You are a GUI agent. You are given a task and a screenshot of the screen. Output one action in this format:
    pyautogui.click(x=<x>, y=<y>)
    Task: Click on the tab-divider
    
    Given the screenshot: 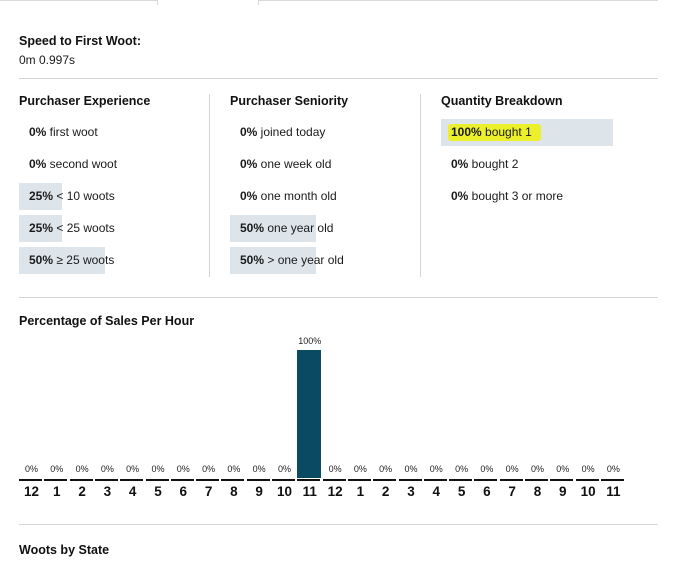 What is the action you would take?
    pyautogui.click(x=458, y=0)
    